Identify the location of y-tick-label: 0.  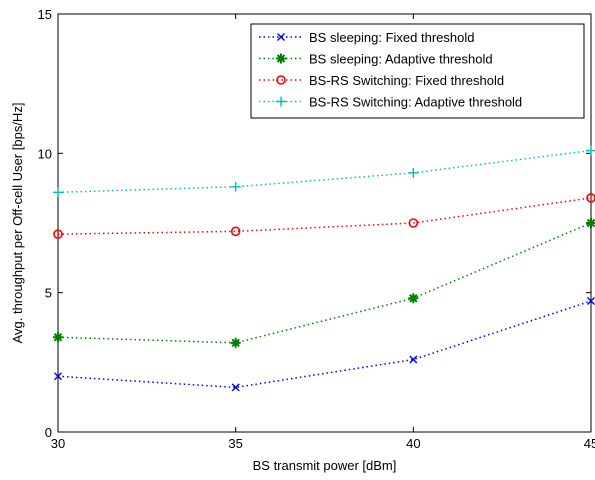
(48, 432).